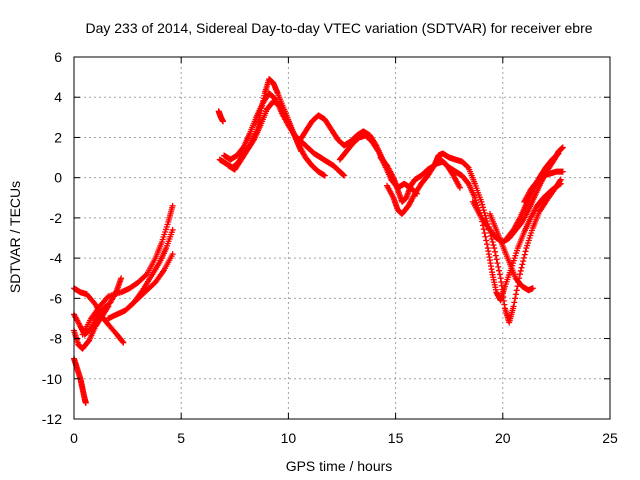  I want to click on y-tick-label: -12, so click(52, 419).